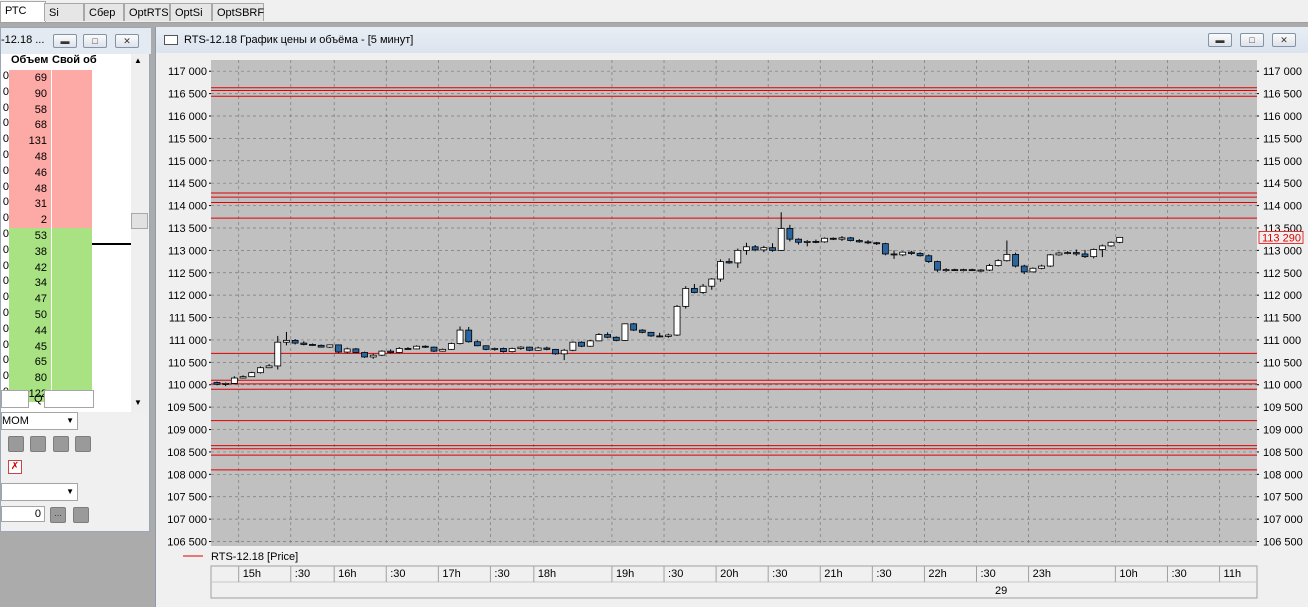  Describe the element at coordinates (1128, 574) in the screenshot. I see `x-tick-label: 10h` at that location.